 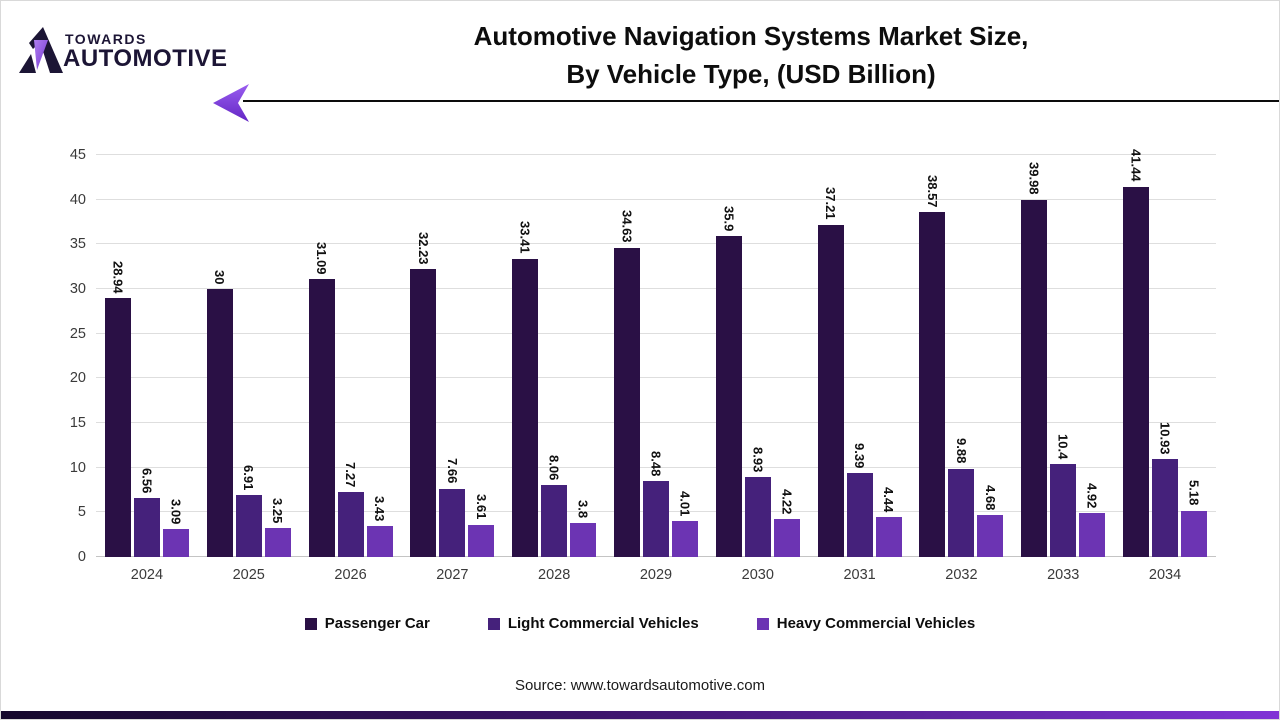 I want to click on left-arrow-icon, so click(x=231, y=103).